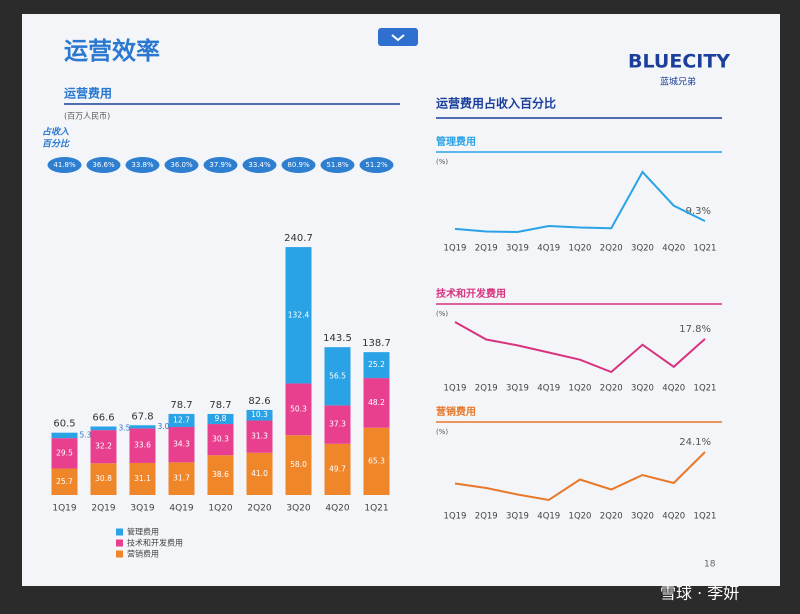 The image size is (800, 614). I want to click on total-label: 138.7, so click(376, 343).